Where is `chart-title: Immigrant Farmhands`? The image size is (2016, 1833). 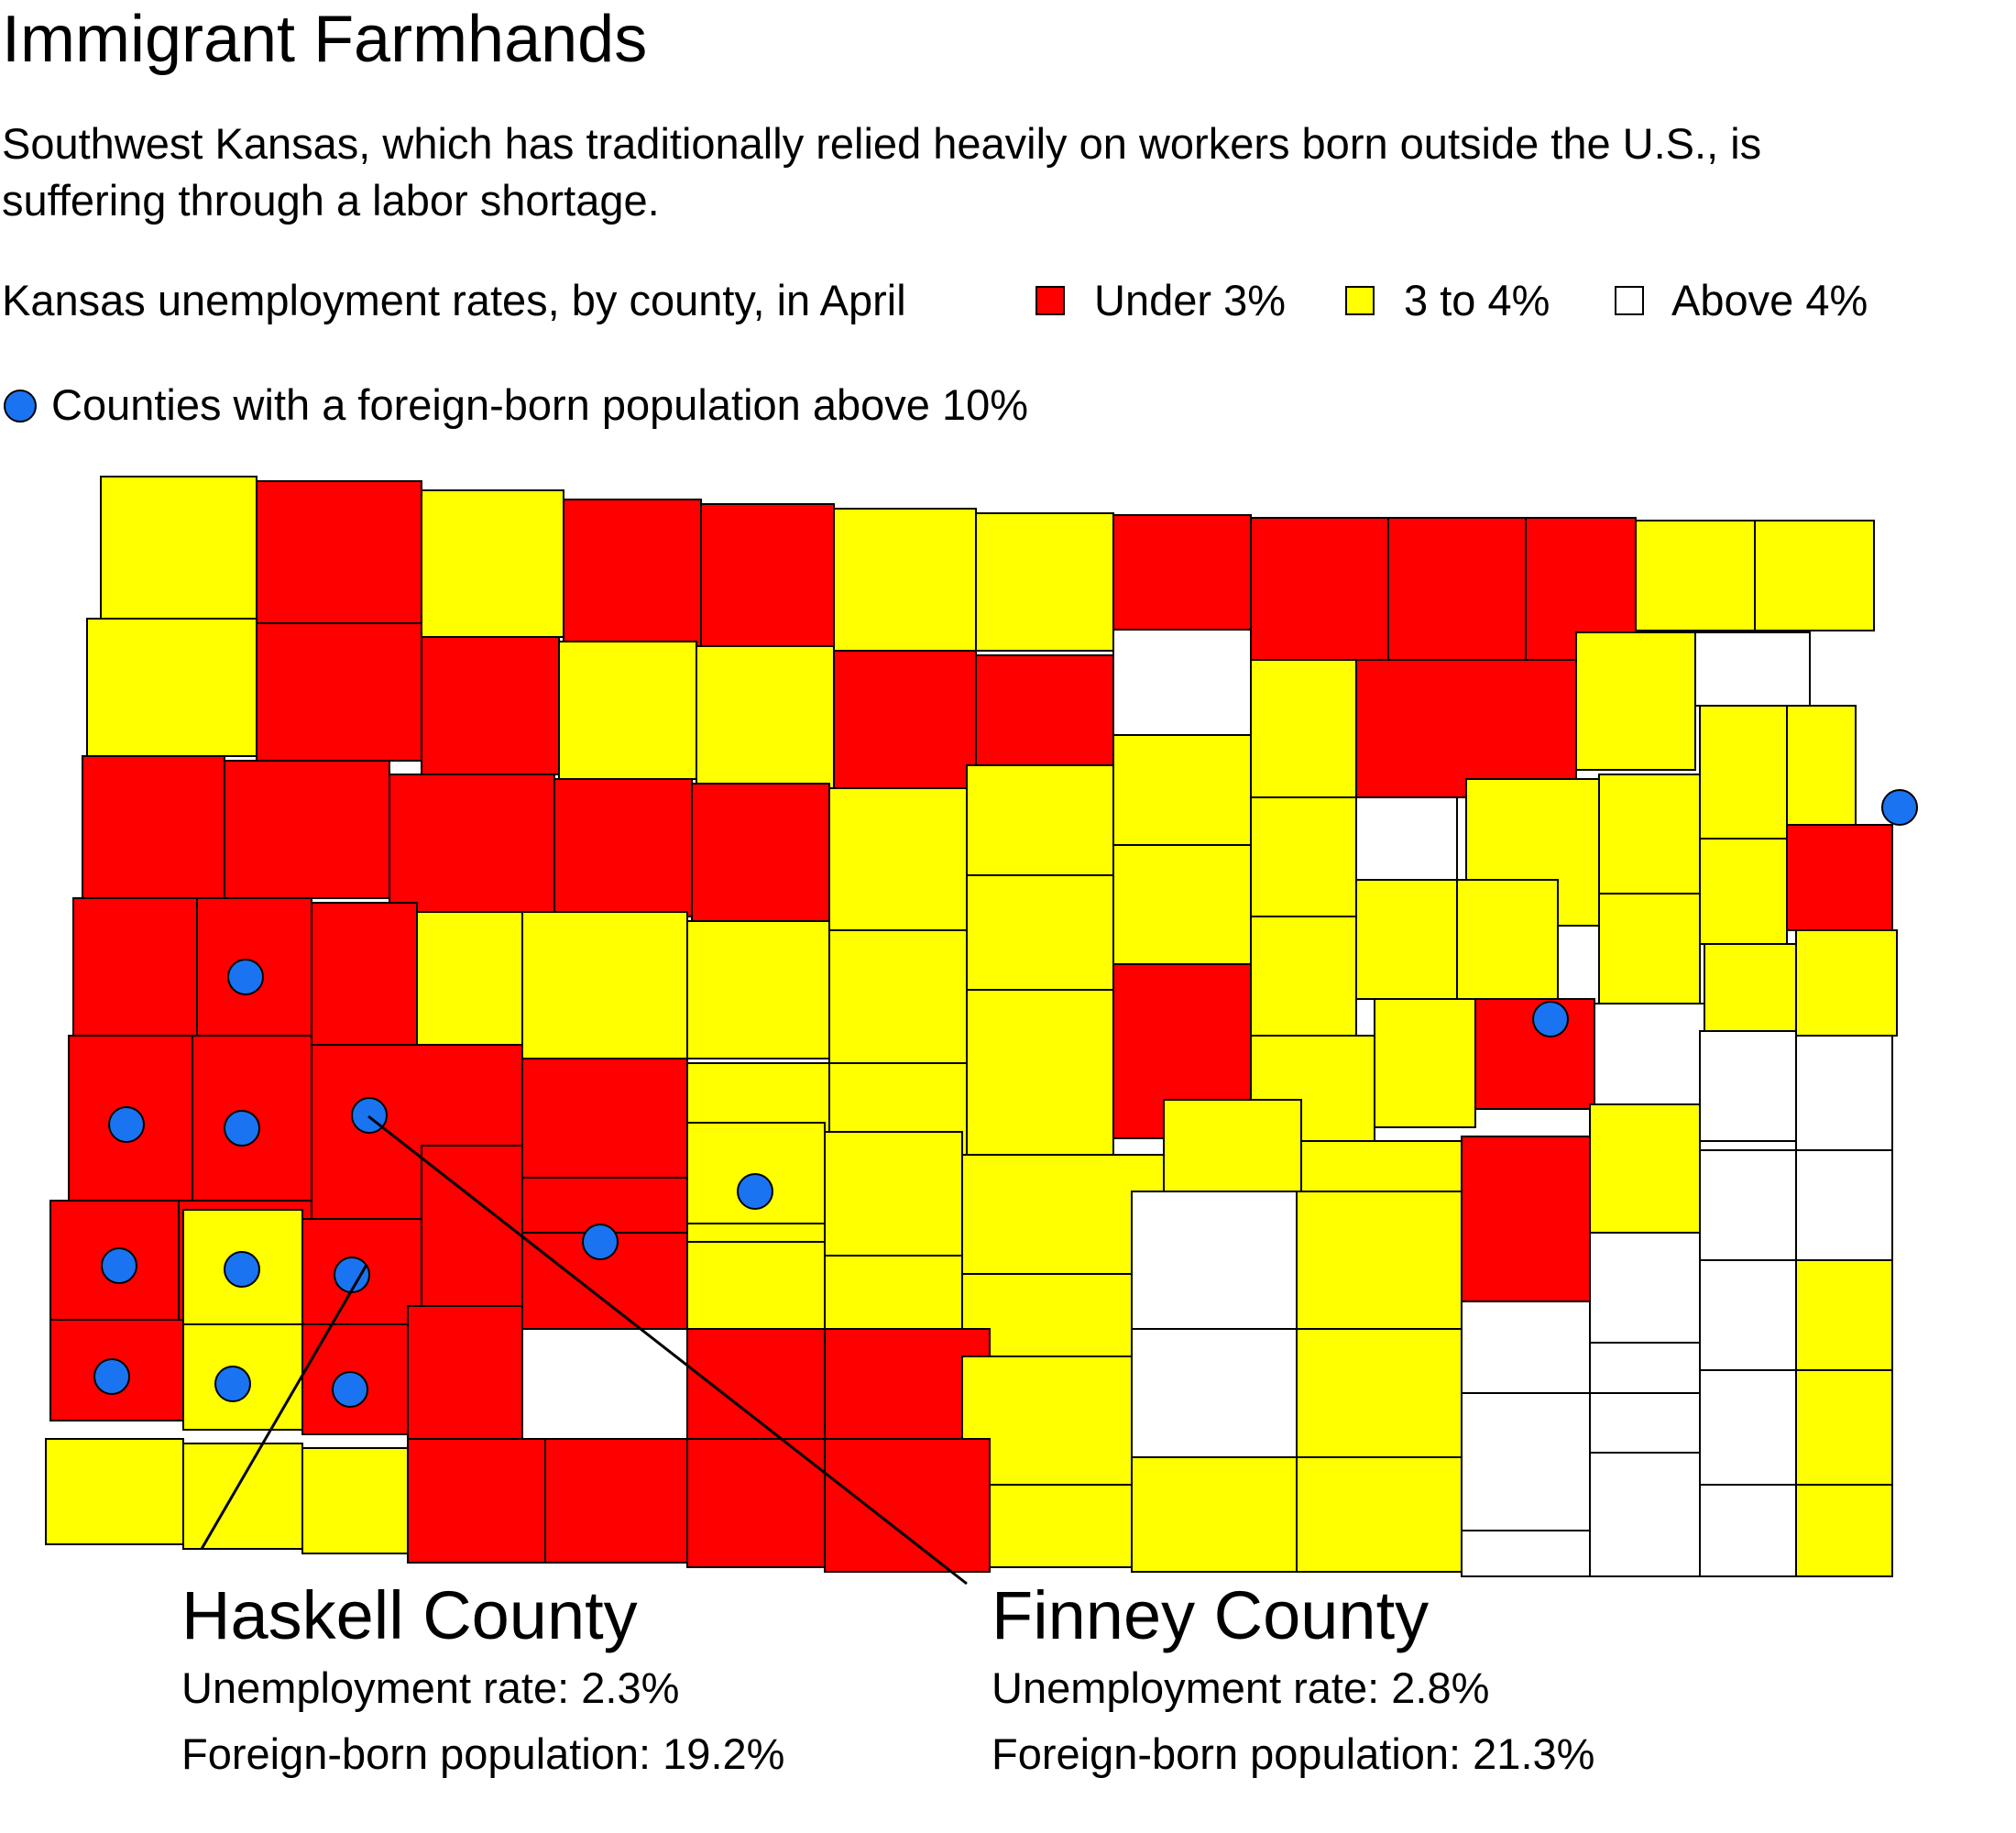
chart-title: Immigrant Farmhands is located at coordinates (325, 39).